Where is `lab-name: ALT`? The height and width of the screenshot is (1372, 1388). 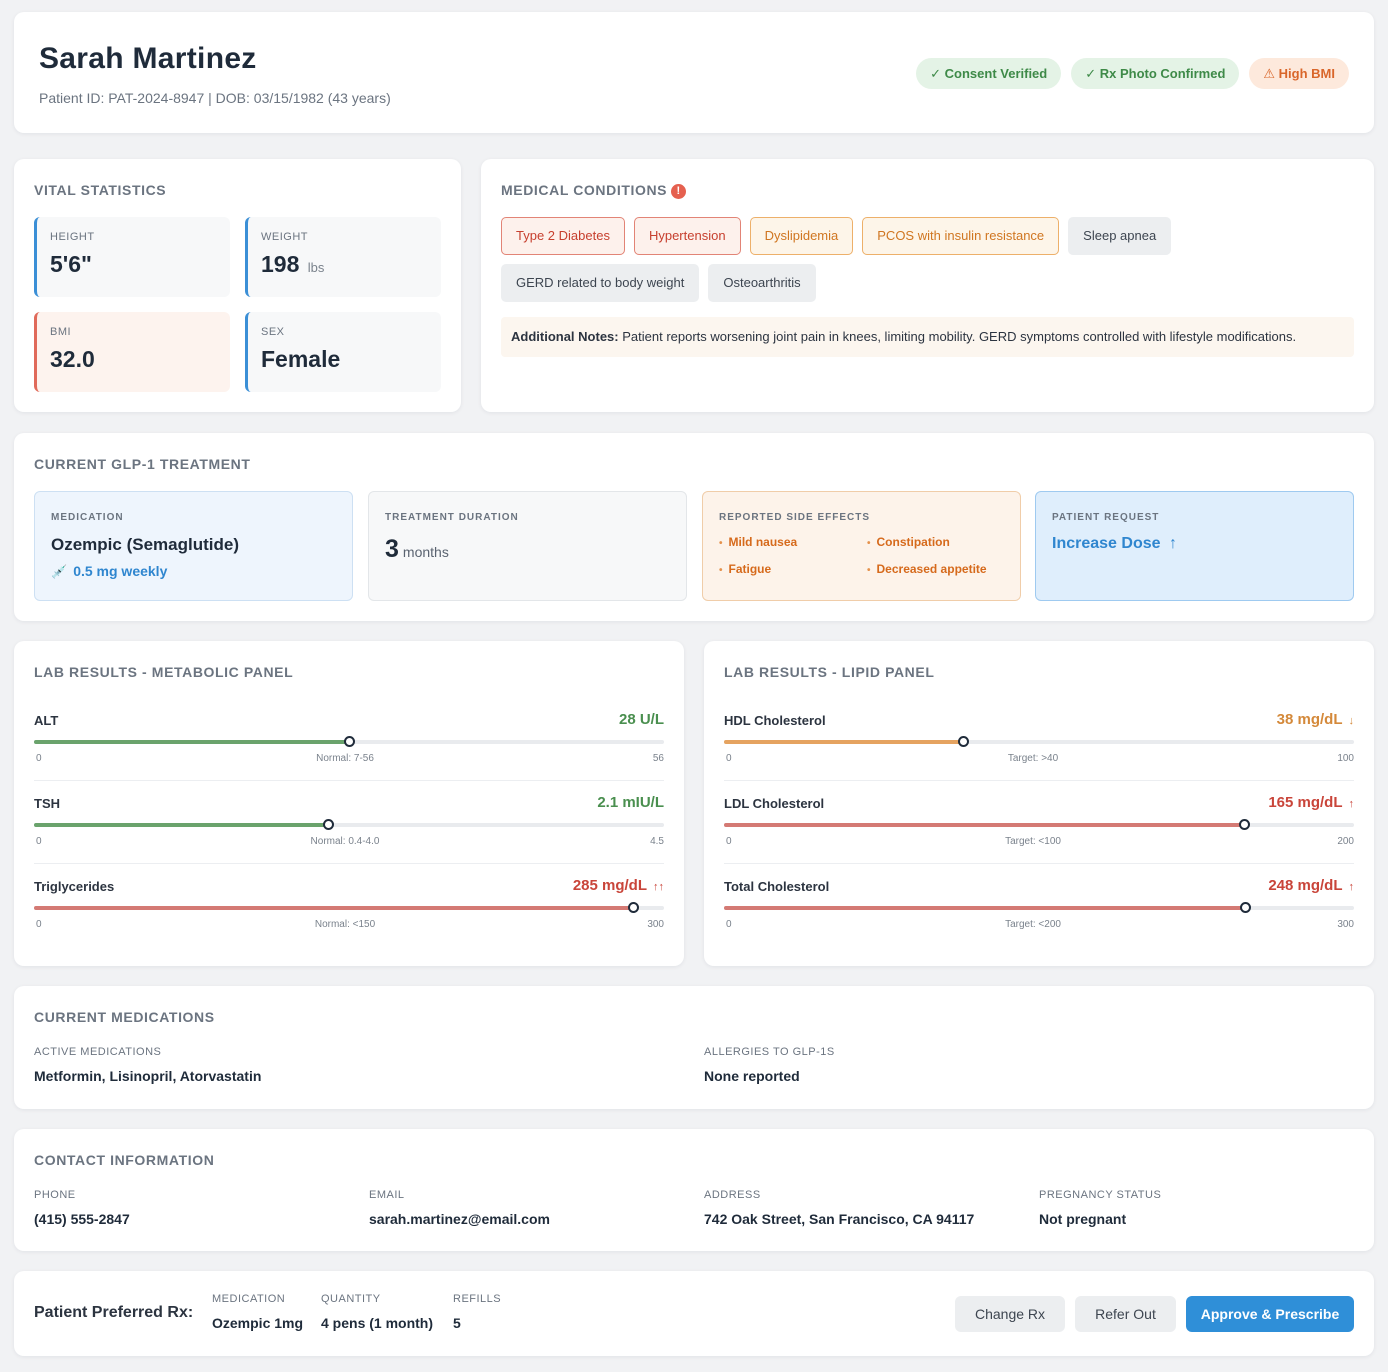
lab-name: ALT is located at coordinates (46, 720).